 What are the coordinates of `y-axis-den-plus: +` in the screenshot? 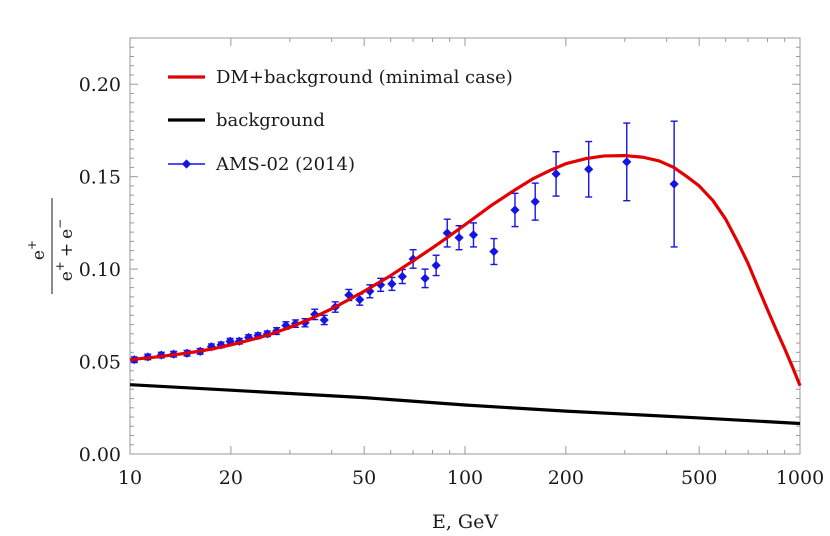 It's located at (67, 250).